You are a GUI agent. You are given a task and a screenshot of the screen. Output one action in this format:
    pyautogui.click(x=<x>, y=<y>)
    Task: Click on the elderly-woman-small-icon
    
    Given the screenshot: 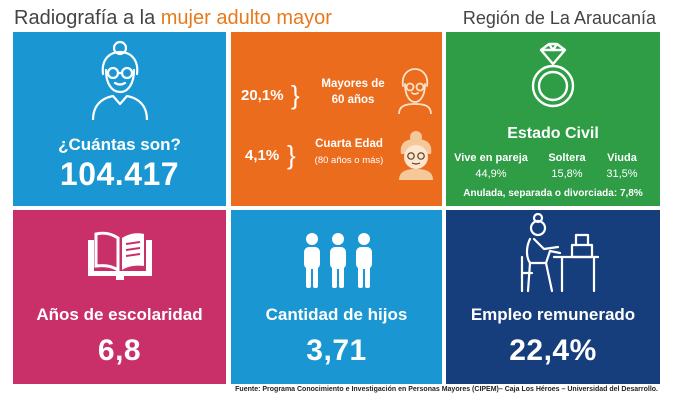 What is the action you would take?
    pyautogui.click(x=415, y=91)
    